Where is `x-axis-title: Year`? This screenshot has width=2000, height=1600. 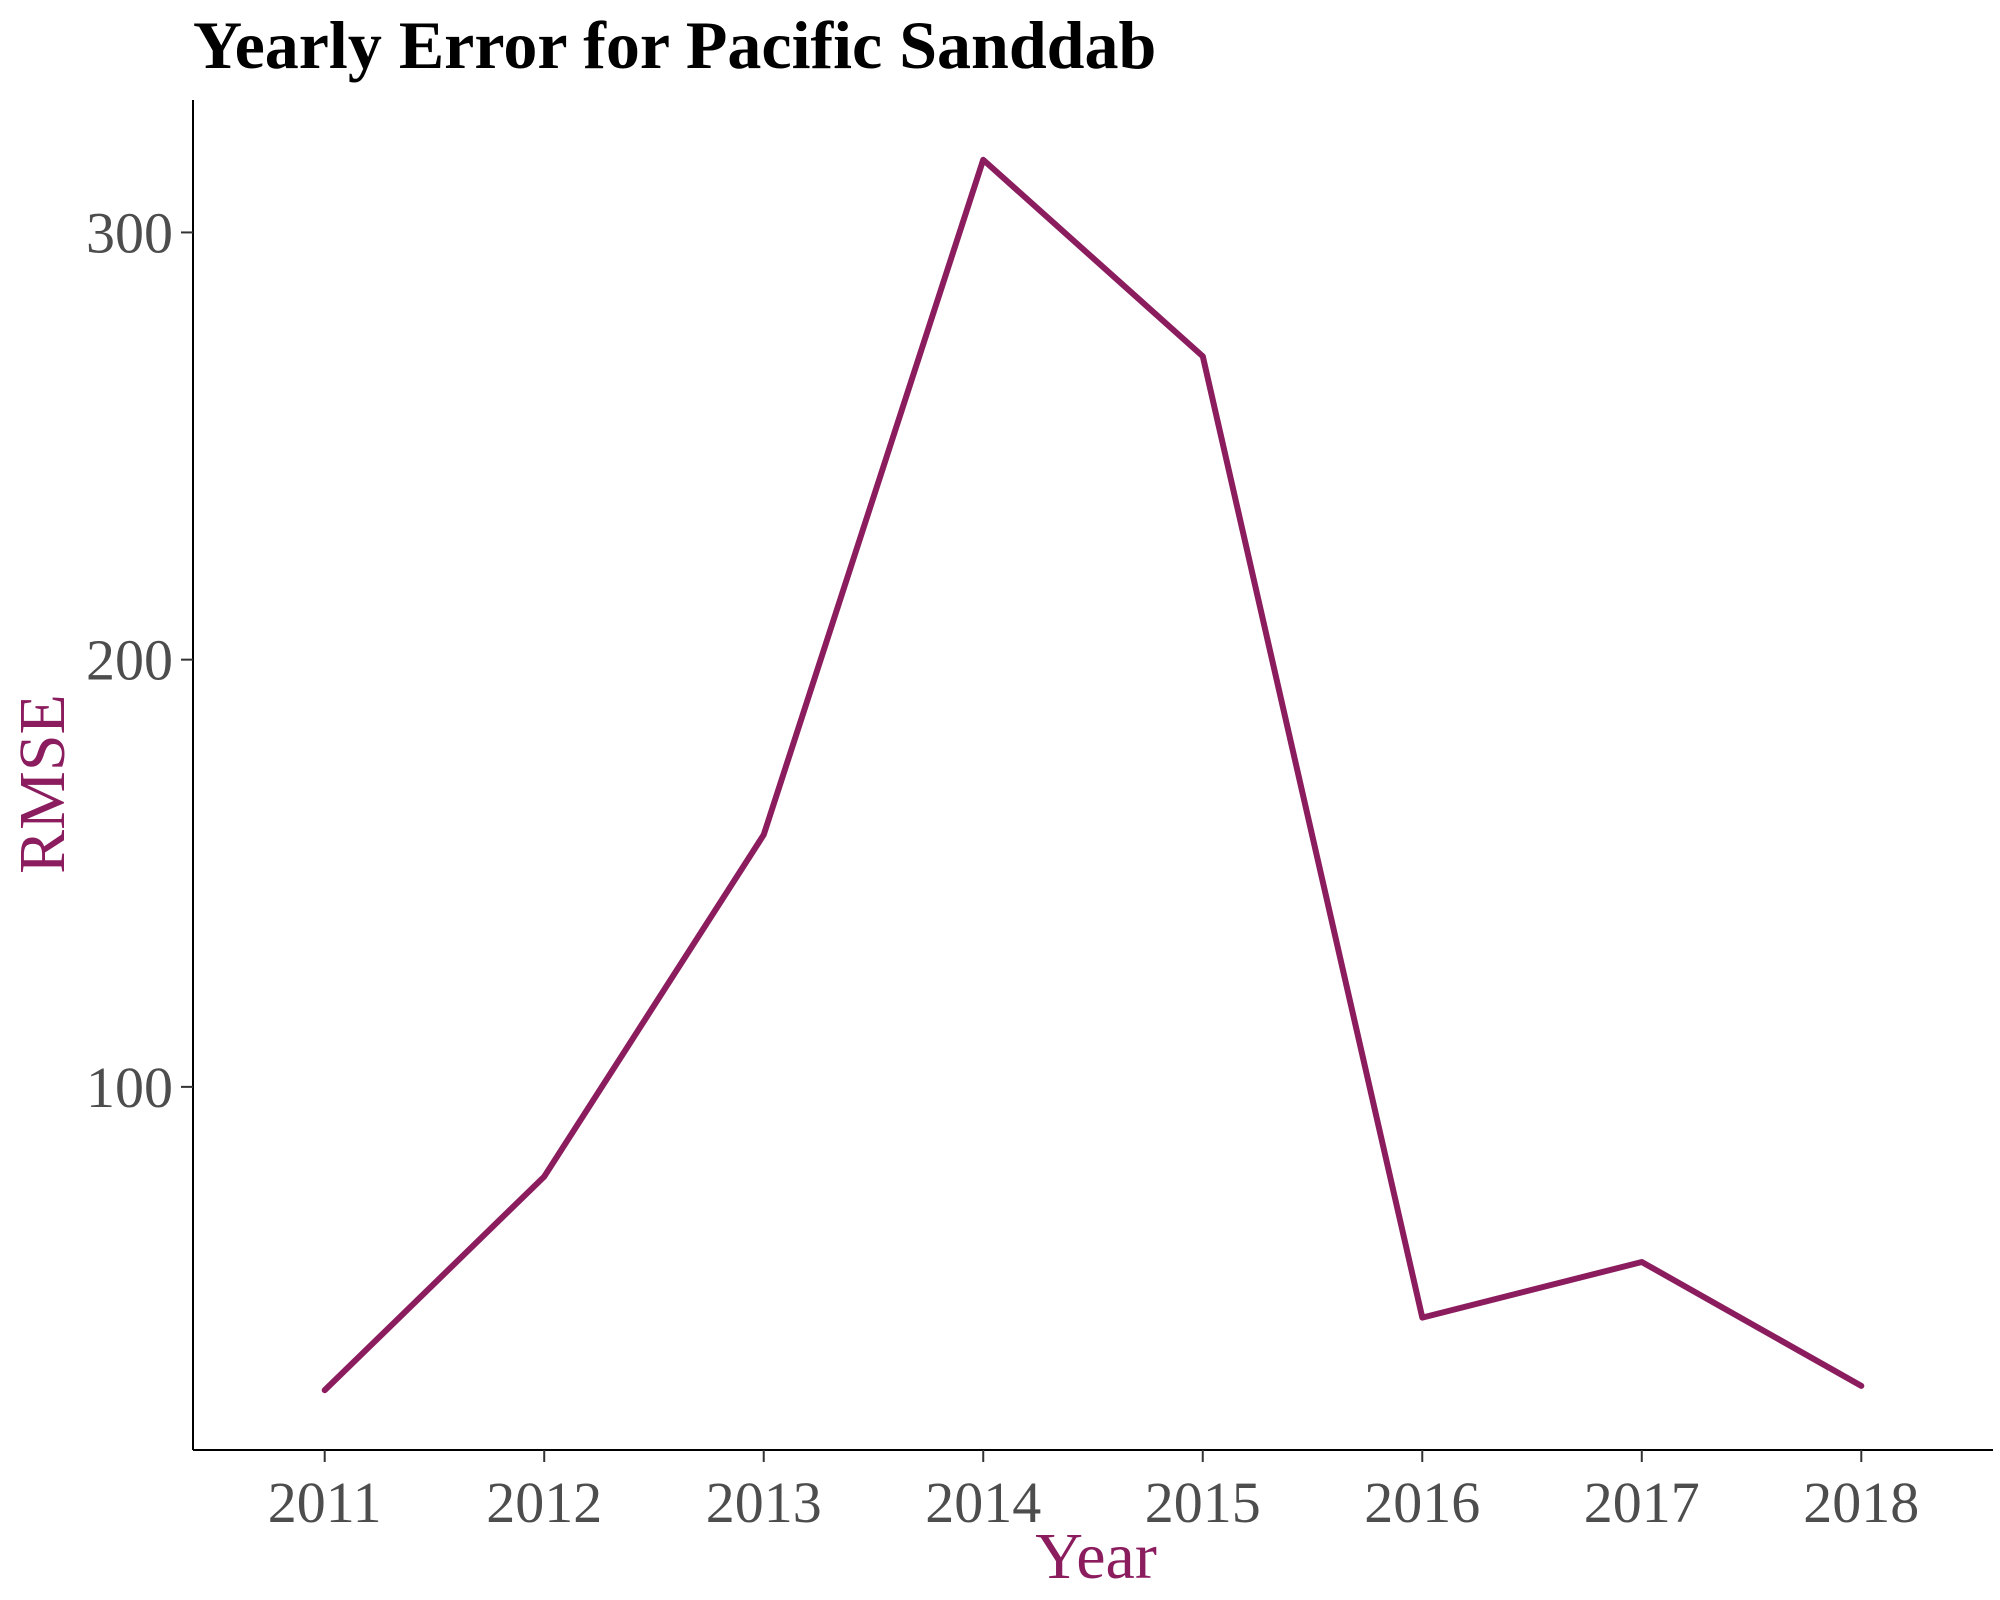 x-axis-title: Year is located at coordinates (1096, 1556).